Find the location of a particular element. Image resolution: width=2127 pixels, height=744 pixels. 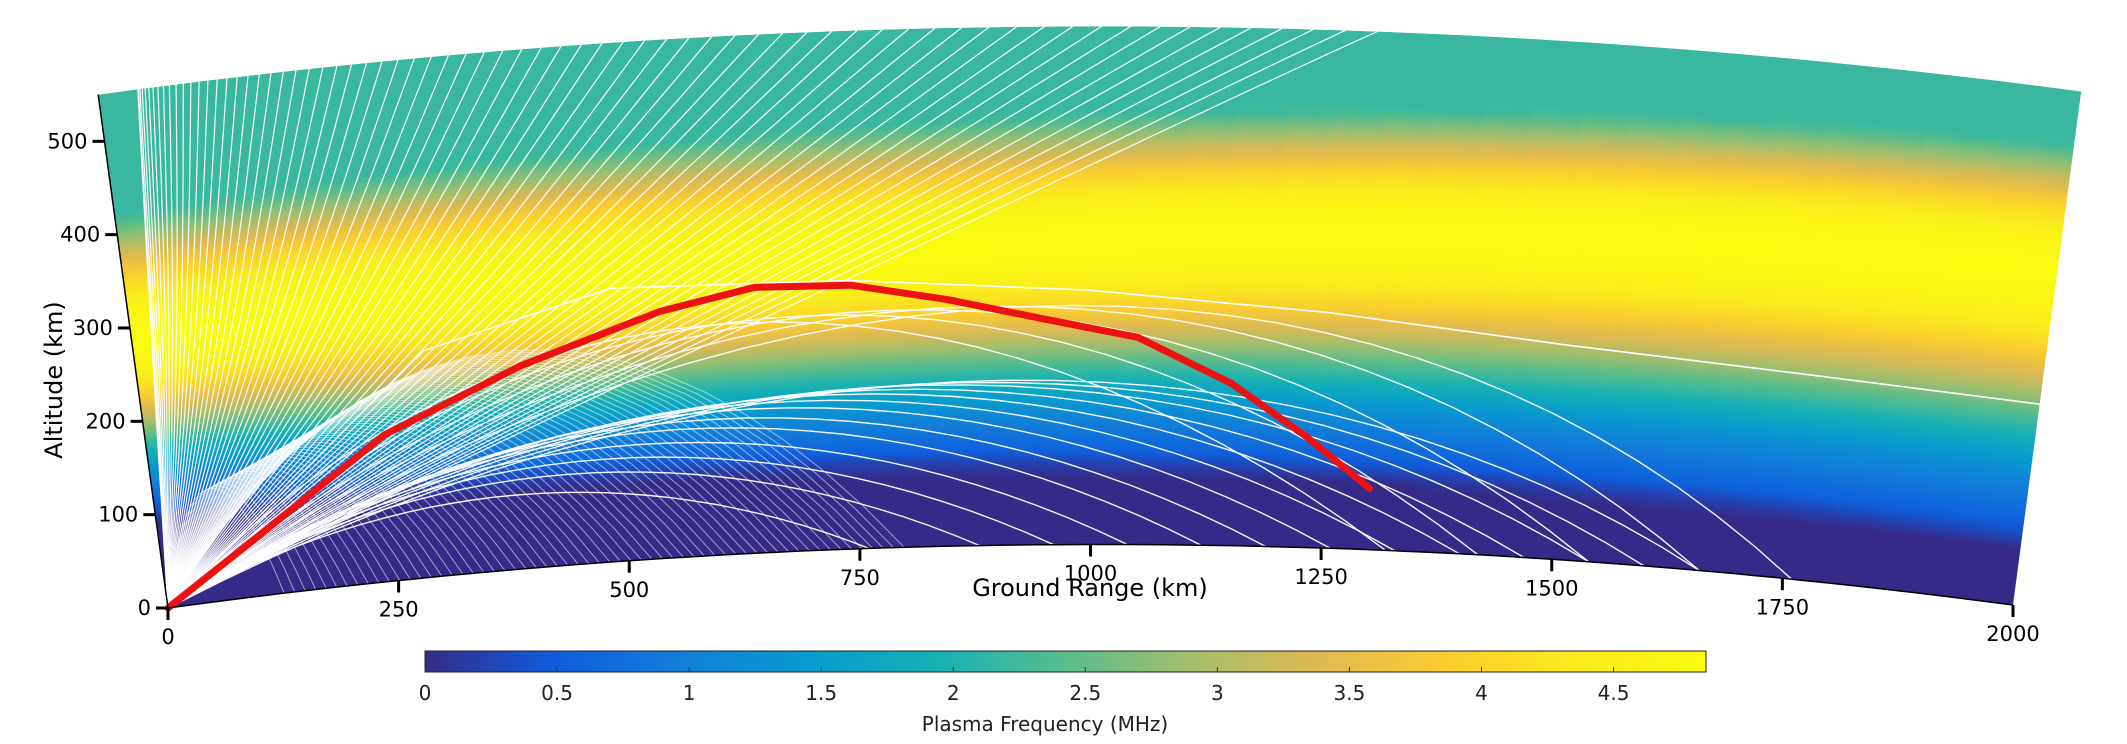

colorbar-tick-label: 1 is located at coordinates (689, 693).